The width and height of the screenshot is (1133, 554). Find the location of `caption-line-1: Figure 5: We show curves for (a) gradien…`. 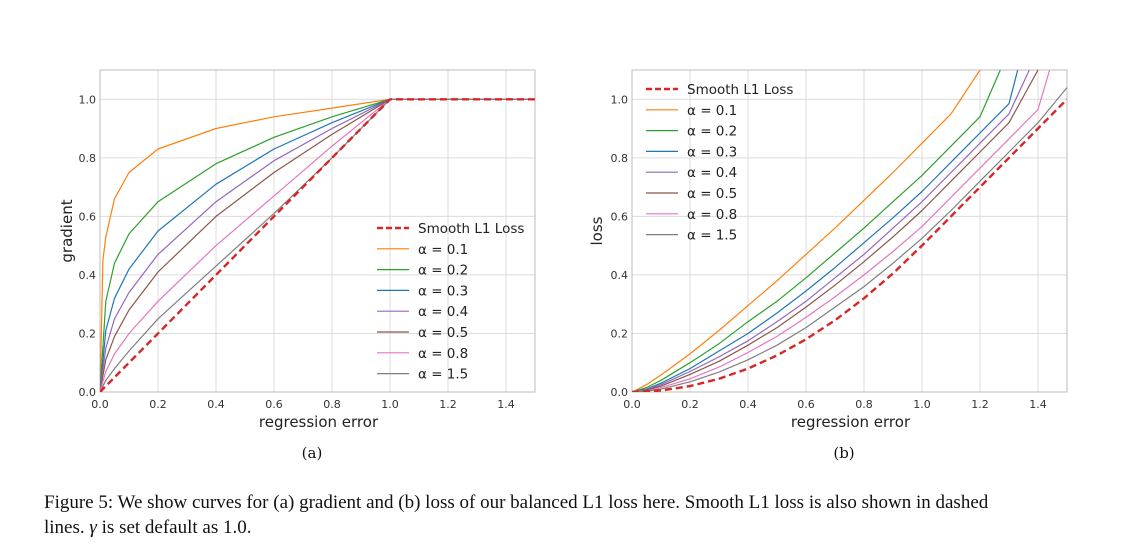

caption-line-1: Figure 5: We show curves for (a) gradien… is located at coordinates (516, 502).